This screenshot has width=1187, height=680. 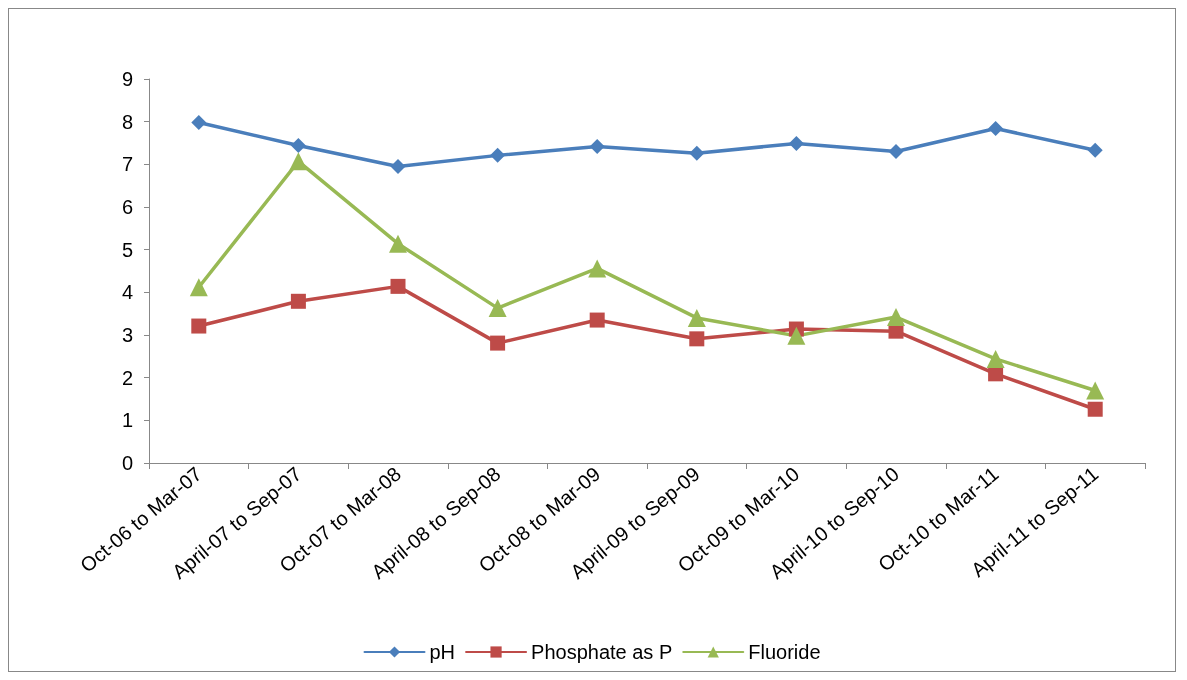 What do you see at coordinates (127, 121) in the screenshot?
I see `y-tick-label: 8` at bounding box center [127, 121].